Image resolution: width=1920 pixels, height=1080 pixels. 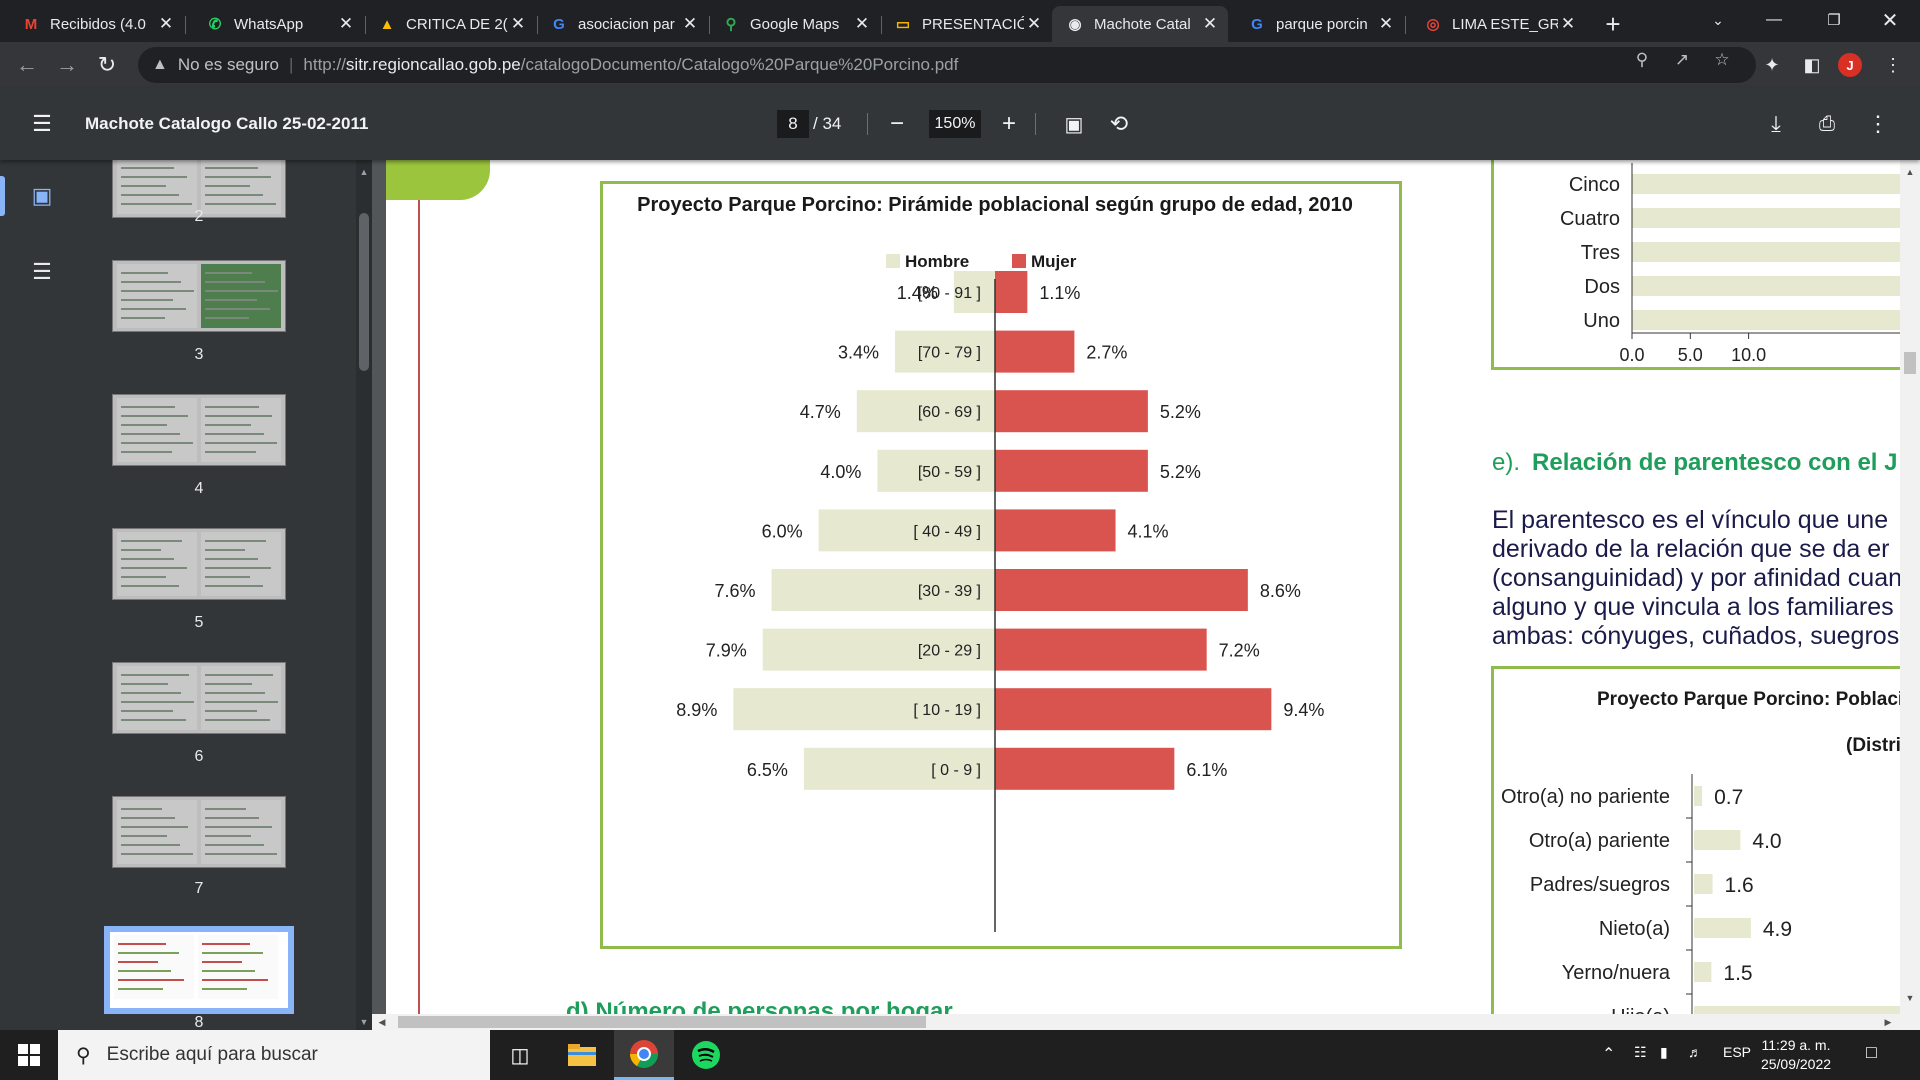 I want to click on zoom-in-icon: +, so click(x=1008, y=123).